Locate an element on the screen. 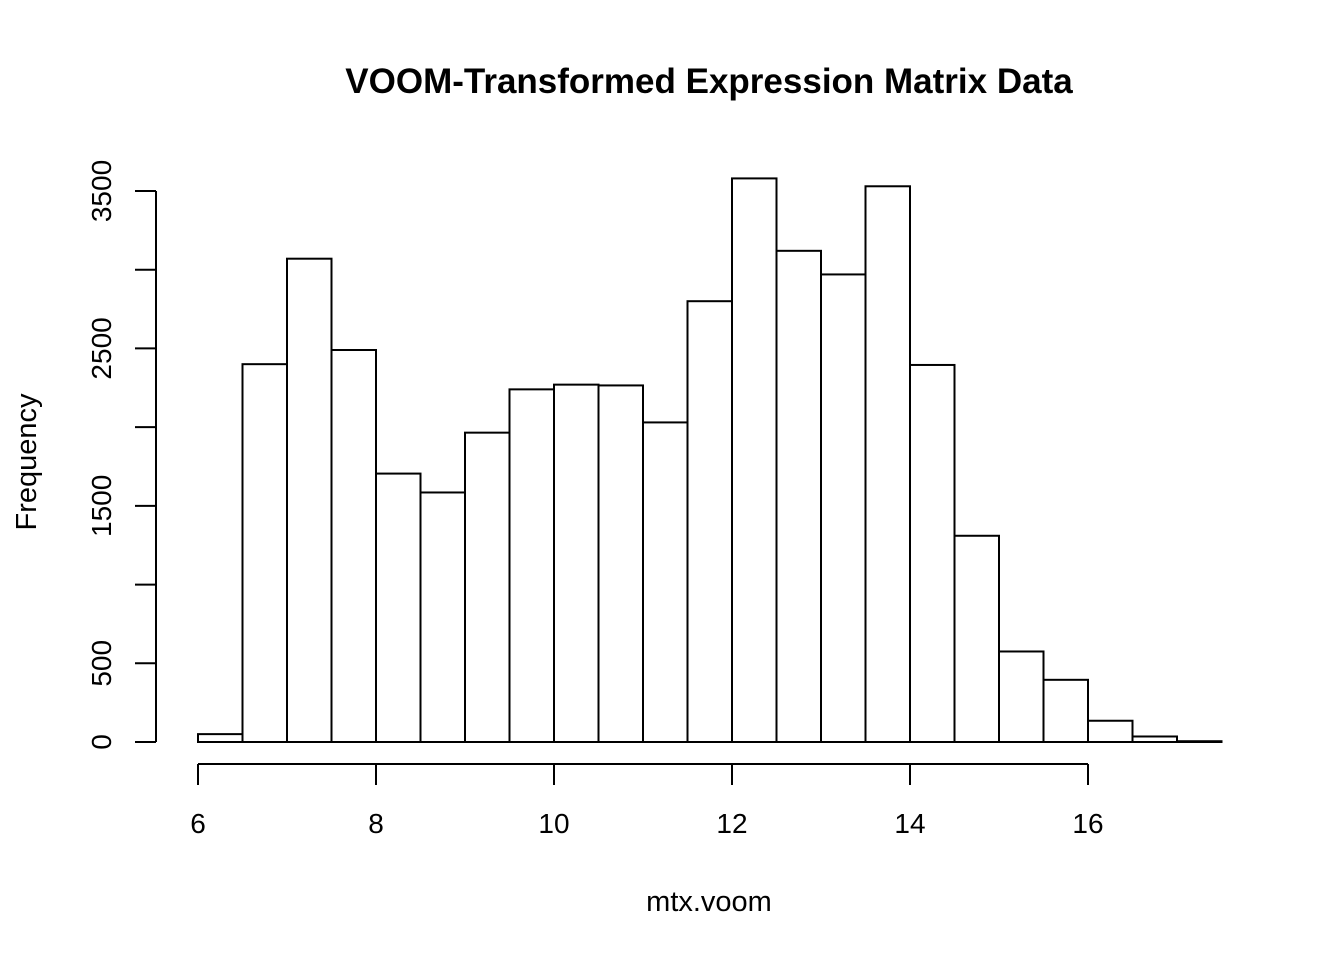  y-tick-label: 2500 is located at coordinates (101, 348).